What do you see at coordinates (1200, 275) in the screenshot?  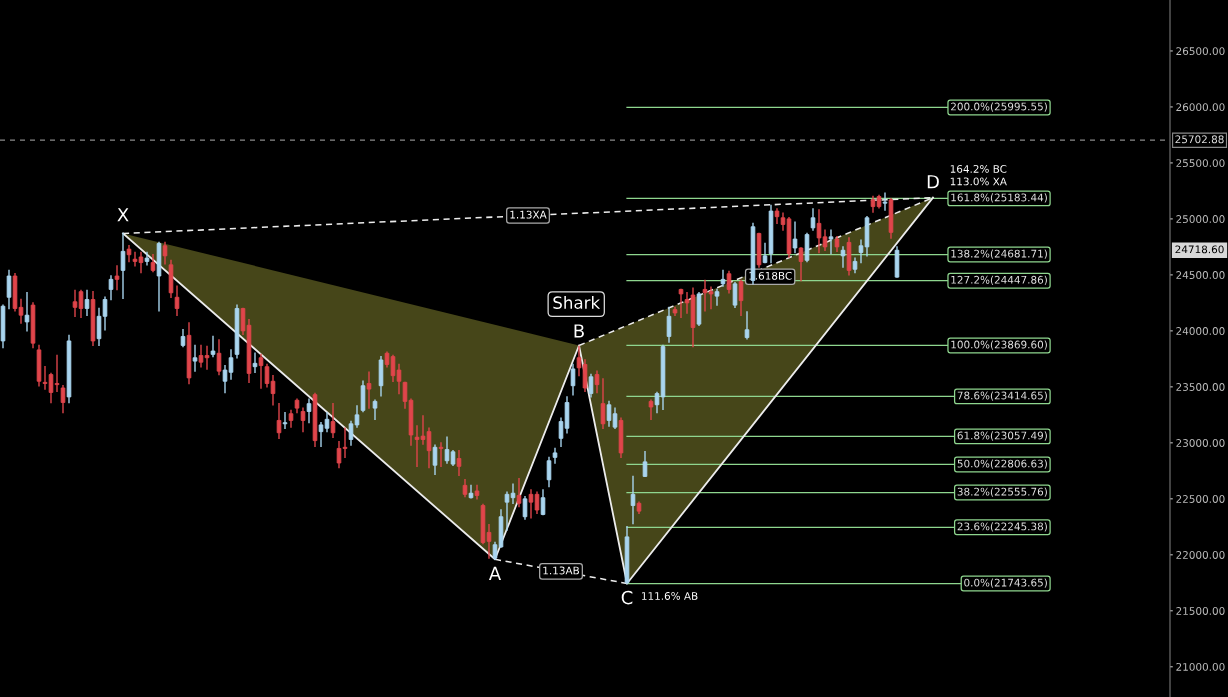 I see `y-tick-label: 24500.00` at bounding box center [1200, 275].